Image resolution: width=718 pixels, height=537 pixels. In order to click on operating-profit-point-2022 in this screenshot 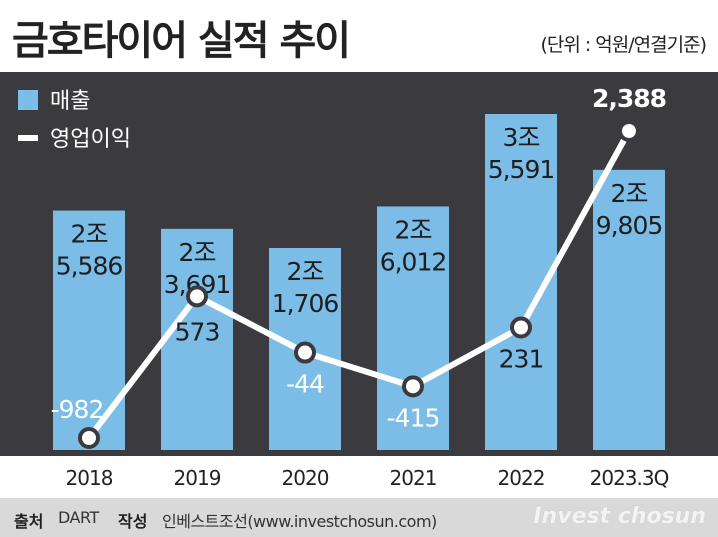, I will do `click(521, 327)`.